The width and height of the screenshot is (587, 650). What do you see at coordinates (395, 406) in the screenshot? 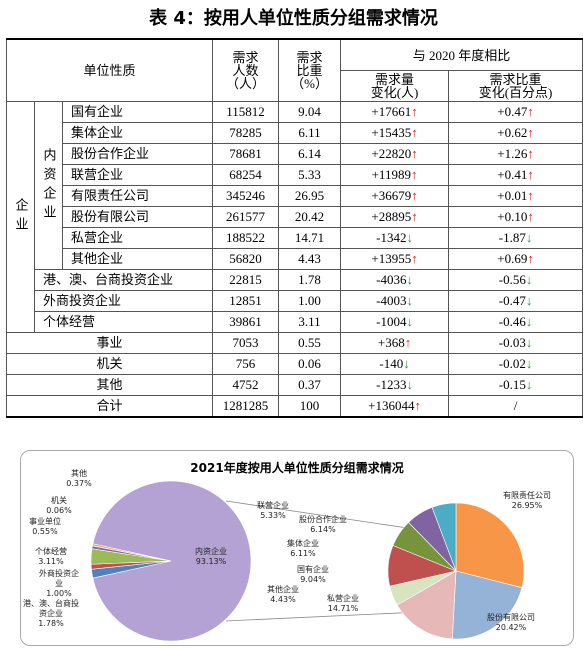
I see `table-cell: +136044↑` at bounding box center [395, 406].